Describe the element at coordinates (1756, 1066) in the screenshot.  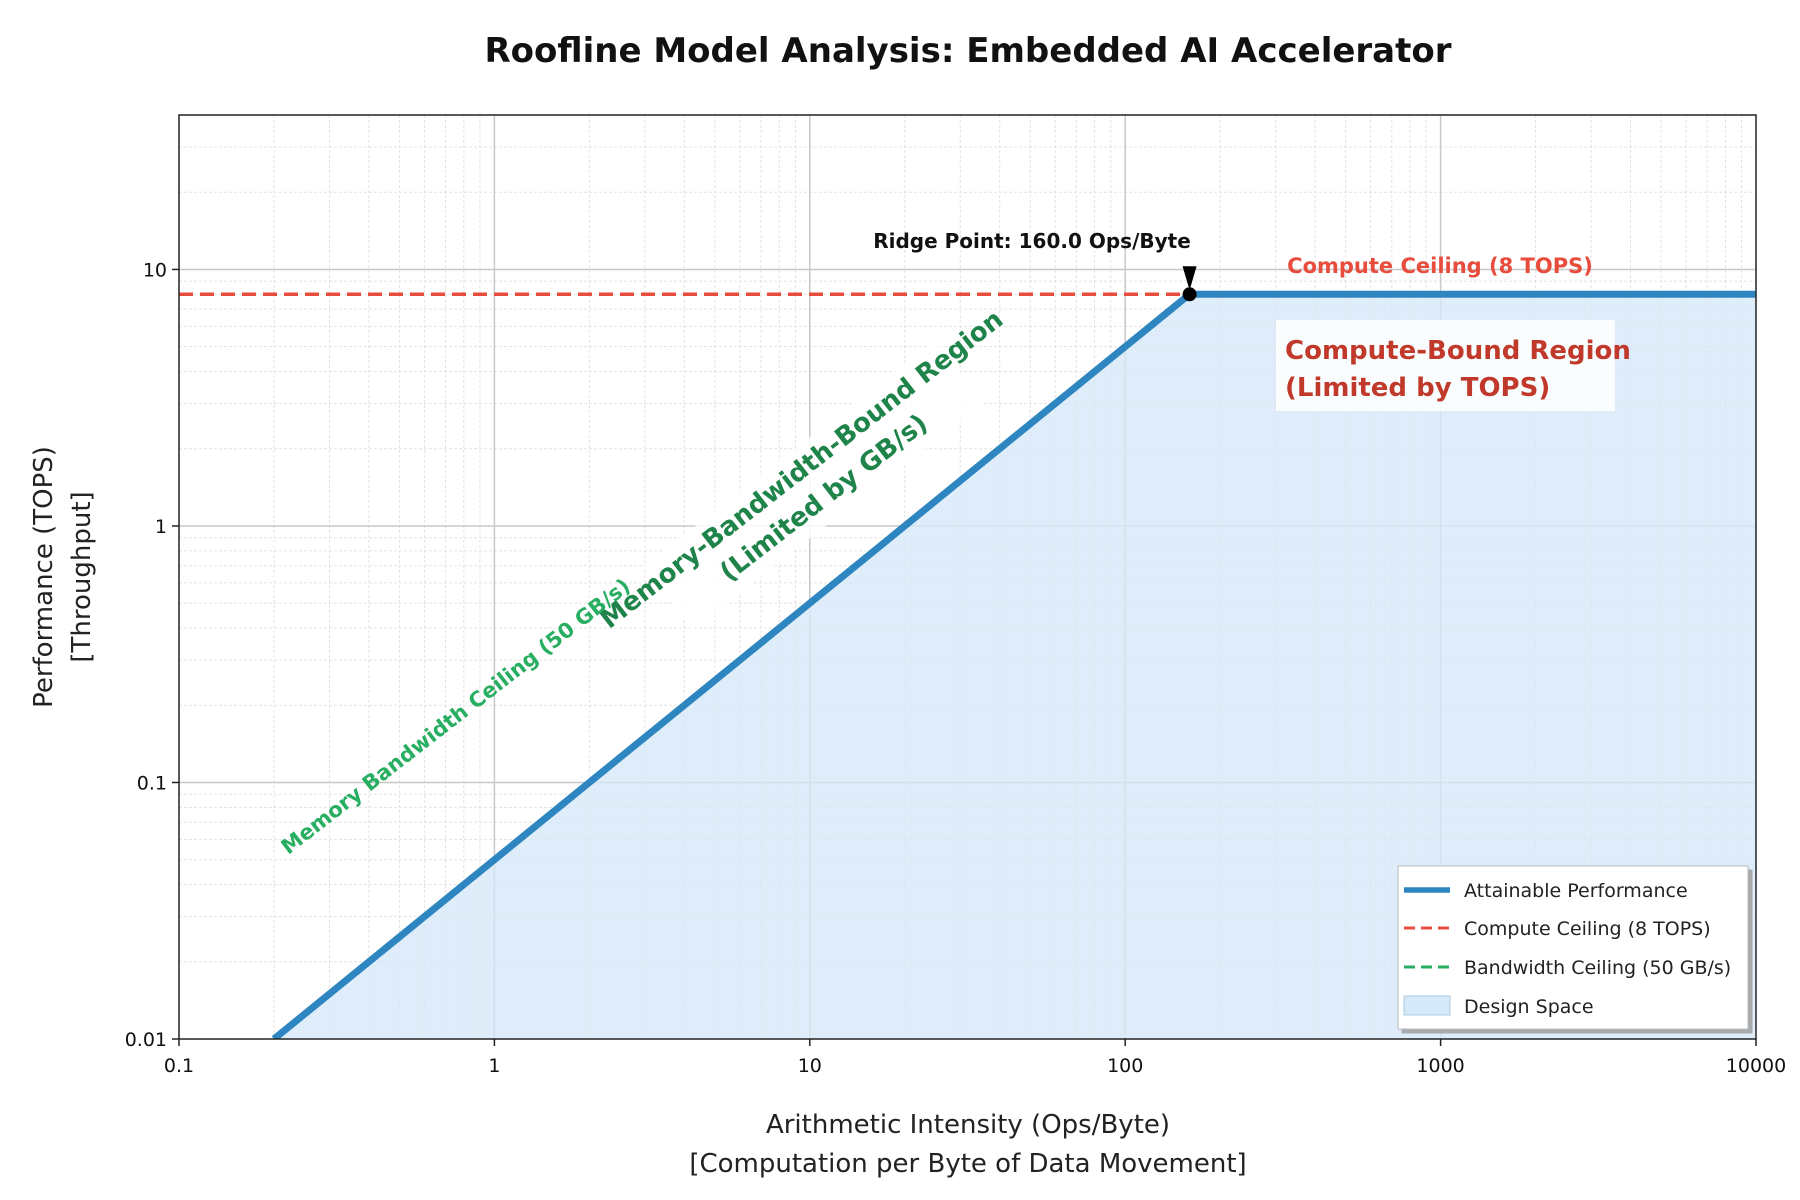
I see `x-tick-label: 10000` at that location.